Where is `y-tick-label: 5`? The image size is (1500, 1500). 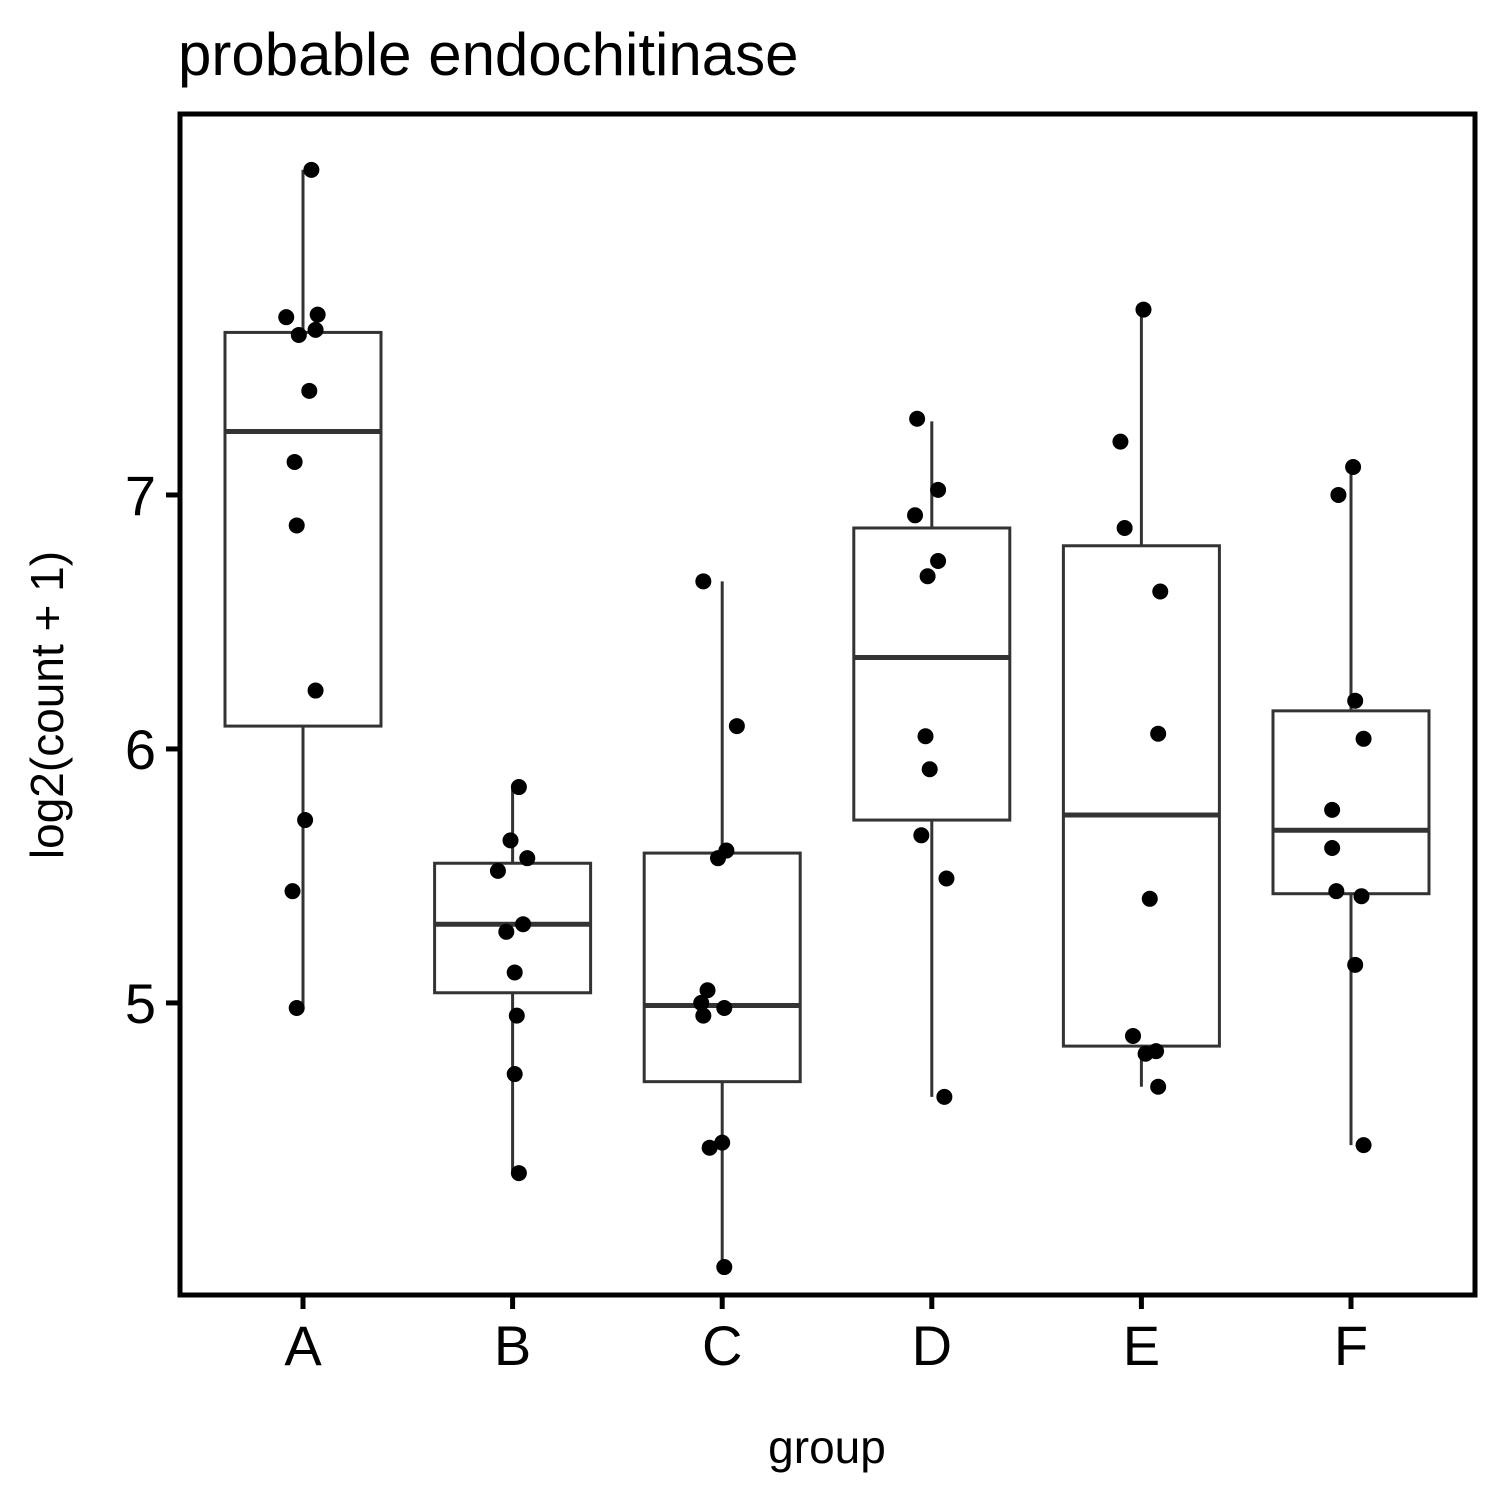
y-tick-label: 5 is located at coordinates (140, 1003).